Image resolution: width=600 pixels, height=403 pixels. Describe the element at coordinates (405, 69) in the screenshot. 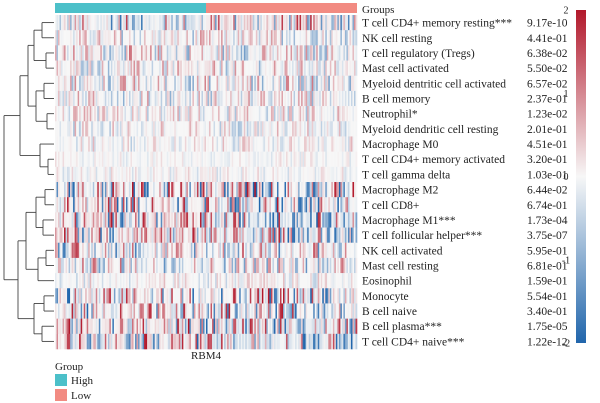

I see `row-label: Mast cell activated` at that location.